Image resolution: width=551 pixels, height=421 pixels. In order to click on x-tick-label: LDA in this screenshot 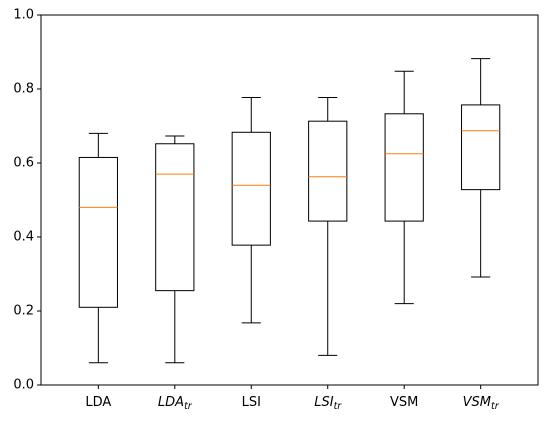, I will do `click(98, 402)`.